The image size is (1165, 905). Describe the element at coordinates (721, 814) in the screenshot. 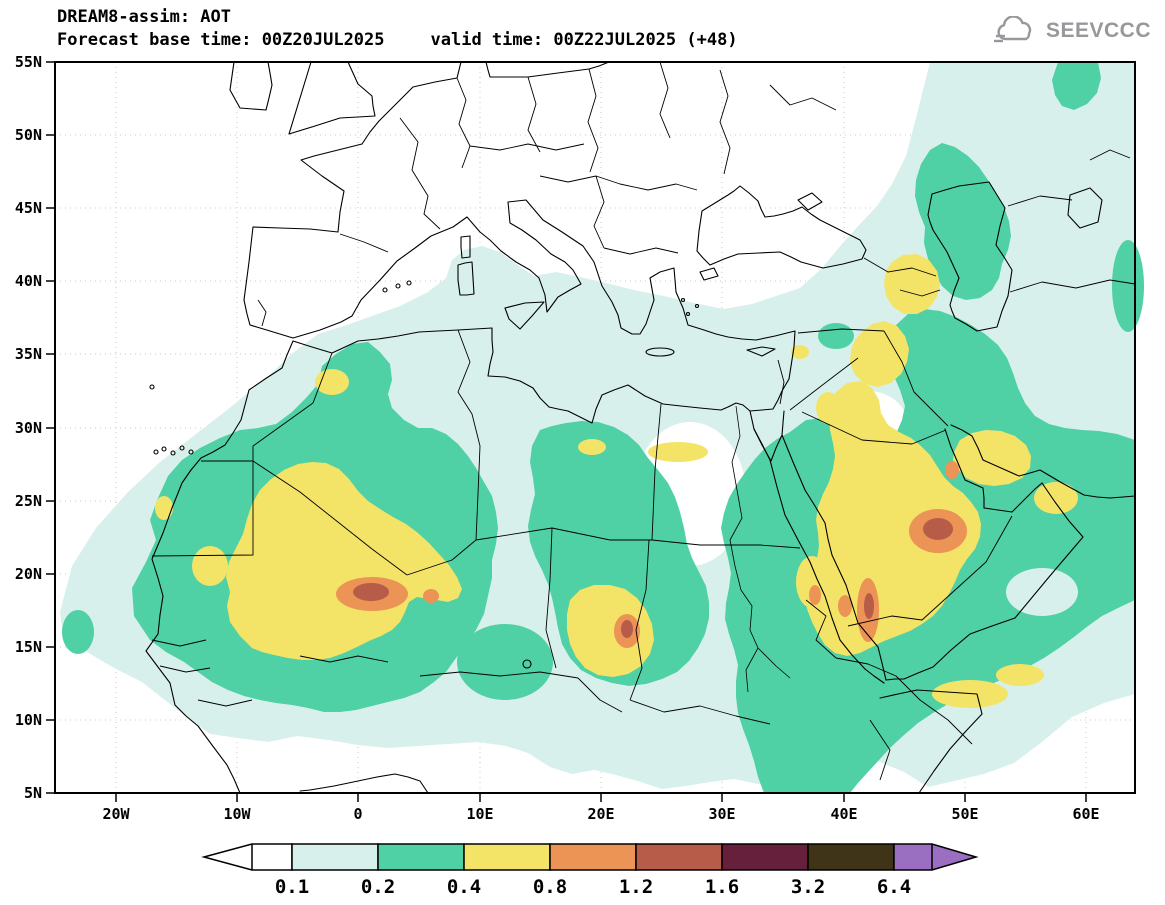

I see `lon-tick-label: 30E` at that location.